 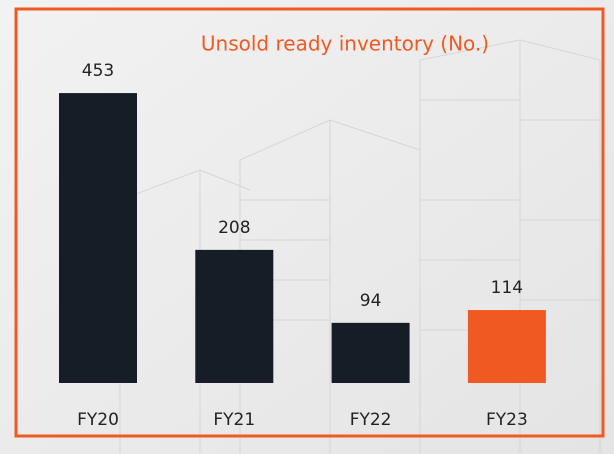 What do you see at coordinates (371, 301) in the screenshot?
I see `data-label: 94` at bounding box center [371, 301].